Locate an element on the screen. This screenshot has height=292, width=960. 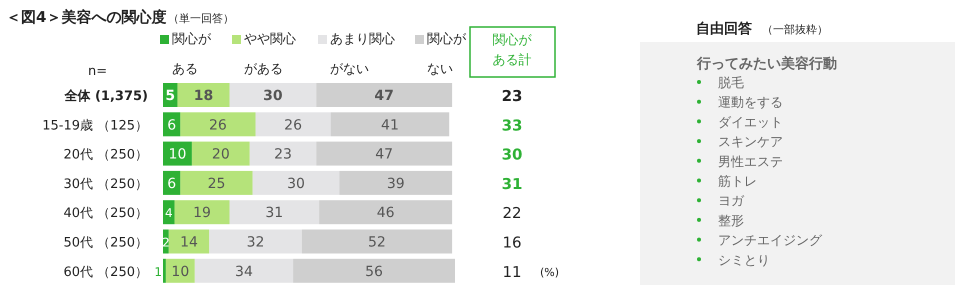
text: 脱毛 is located at coordinates (731, 83).